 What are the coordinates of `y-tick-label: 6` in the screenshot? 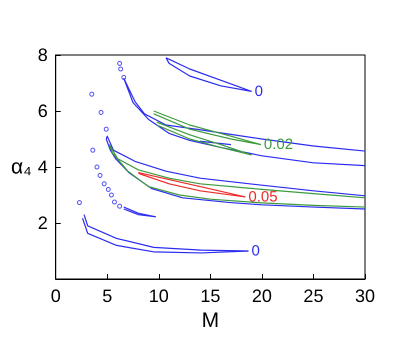 It's located at (43, 111).